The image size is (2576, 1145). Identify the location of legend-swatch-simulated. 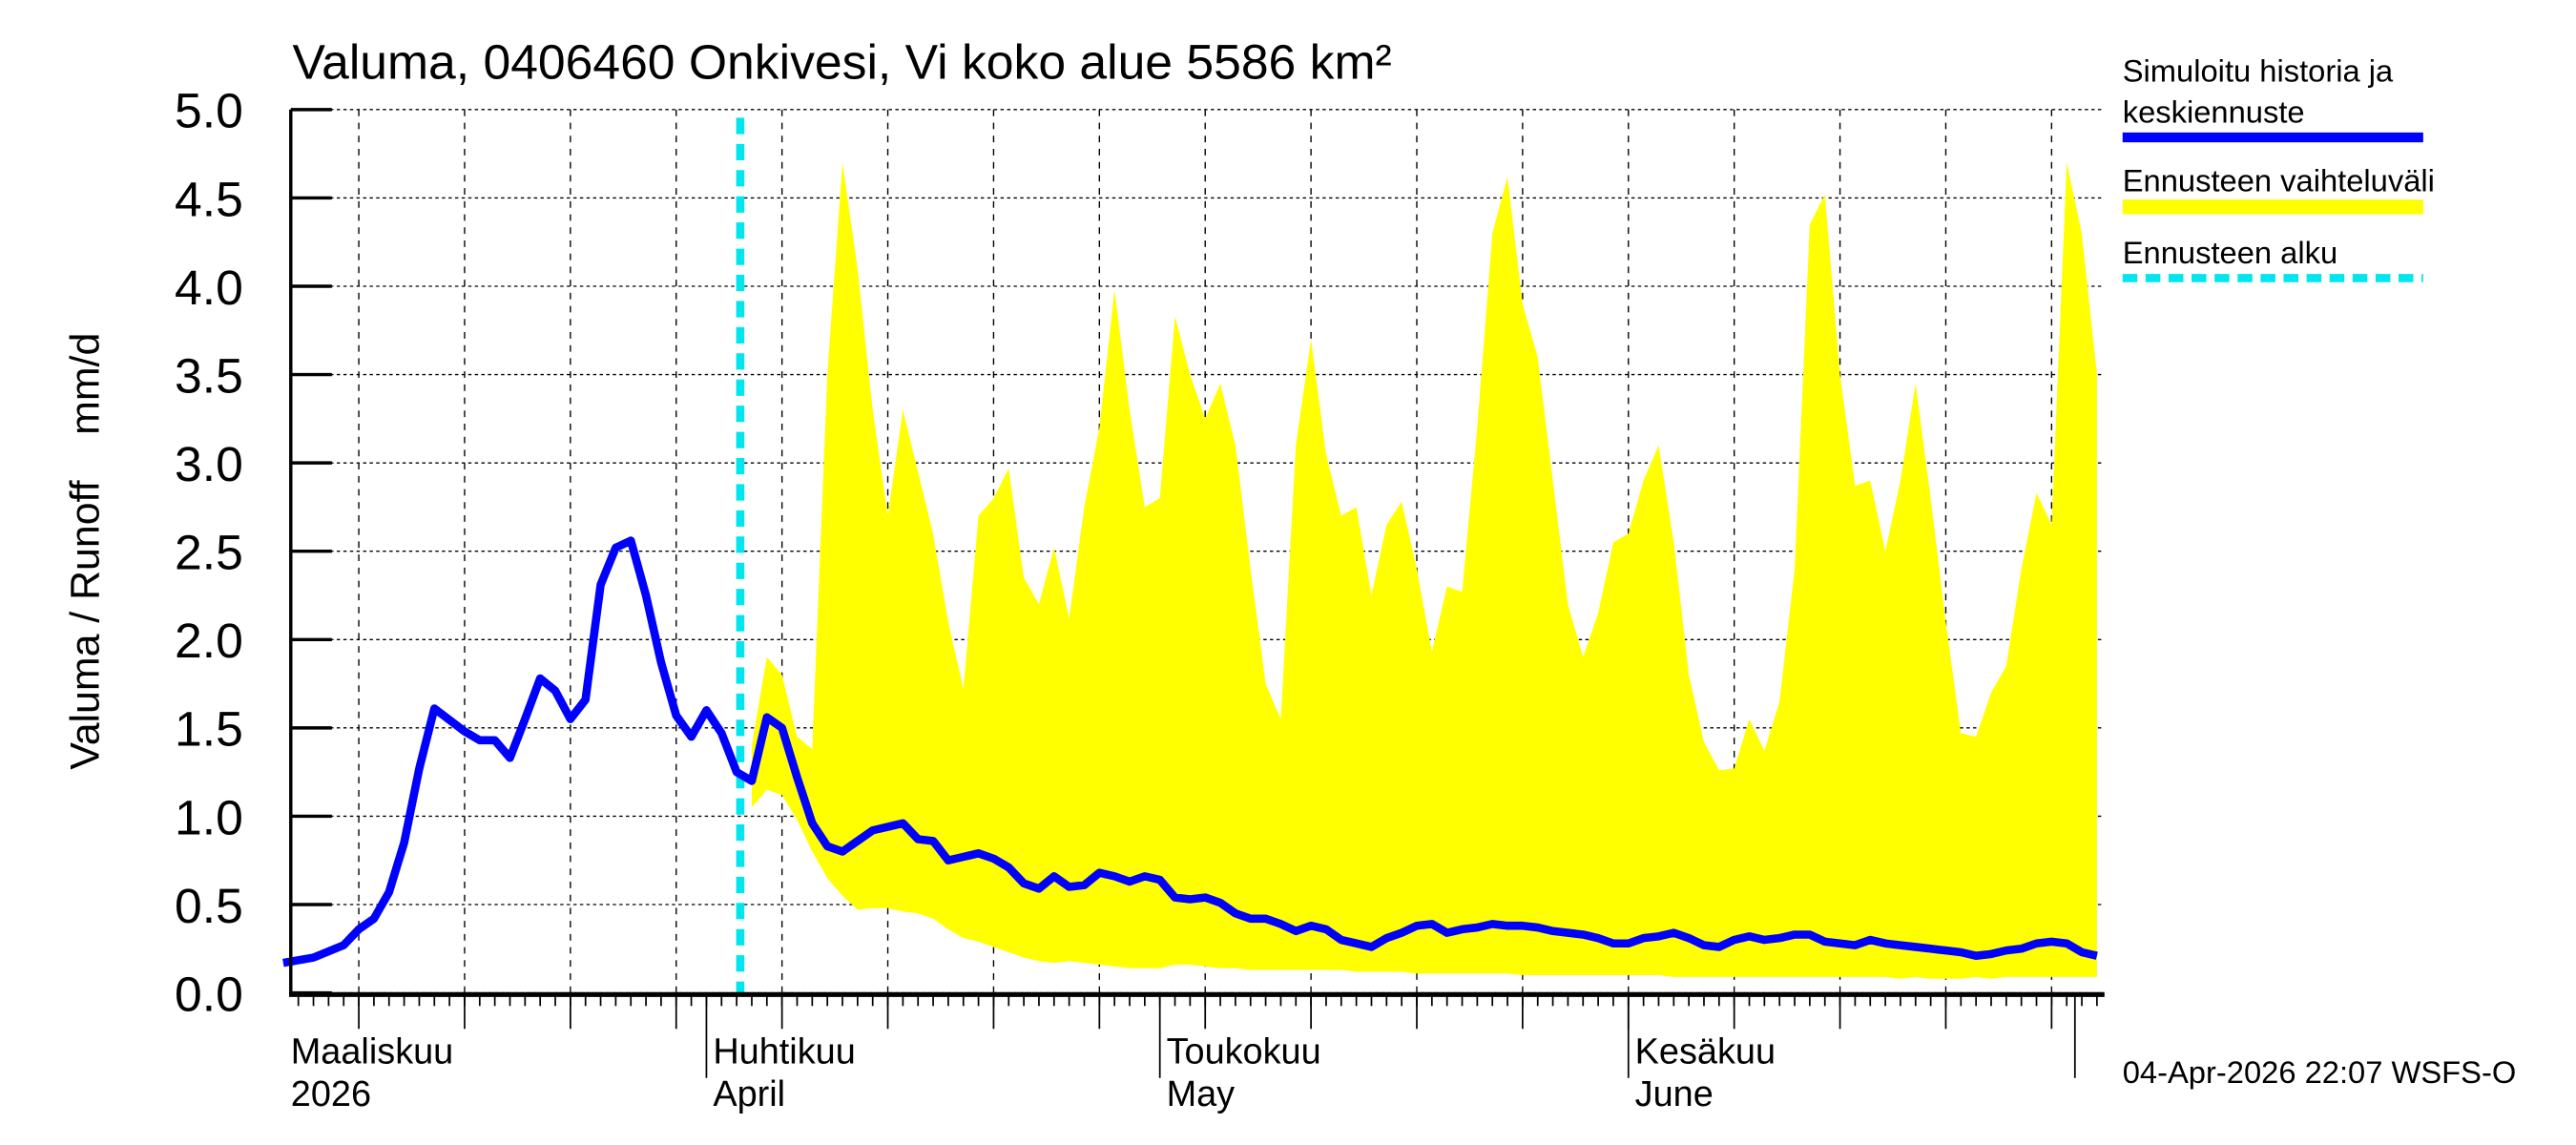
(2272, 138).